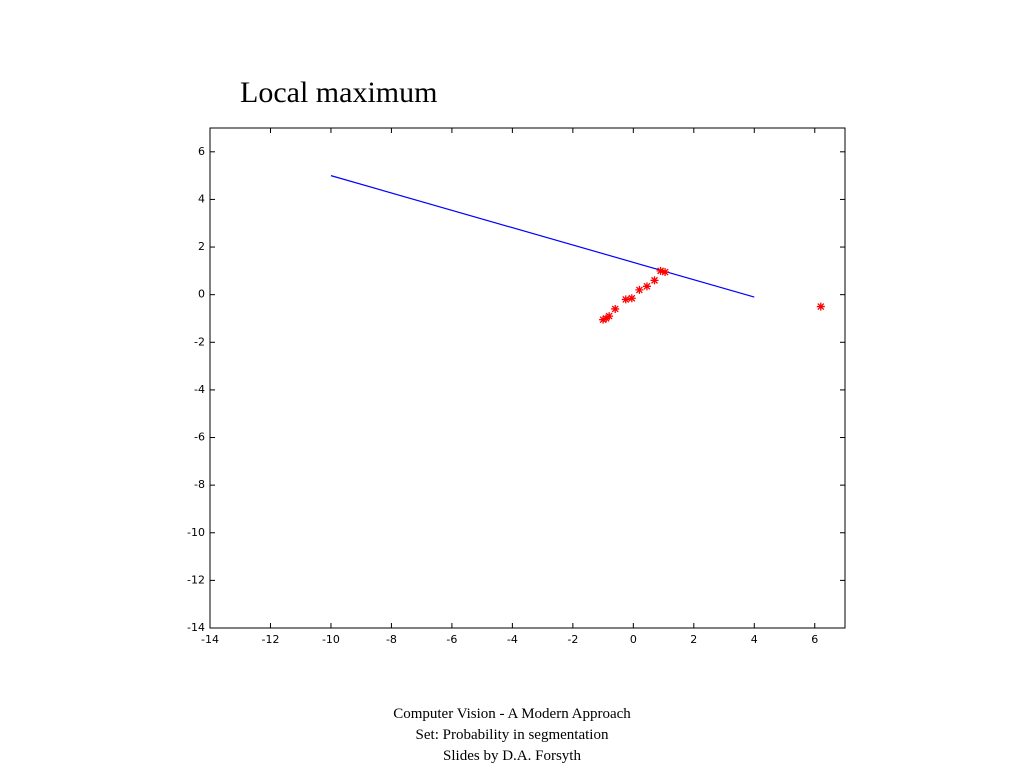 Image resolution: width=1024 pixels, height=768 pixels. I want to click on x-tick-label: 6, so click(814, 639).